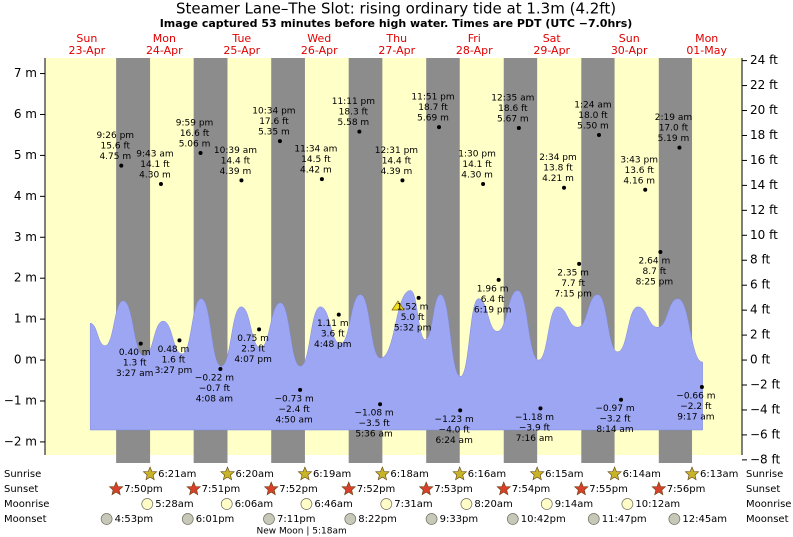  Describe the element at coordinates (760, 360) in the screenshot. I see `y2-tick-label: 0 ft` at that location.